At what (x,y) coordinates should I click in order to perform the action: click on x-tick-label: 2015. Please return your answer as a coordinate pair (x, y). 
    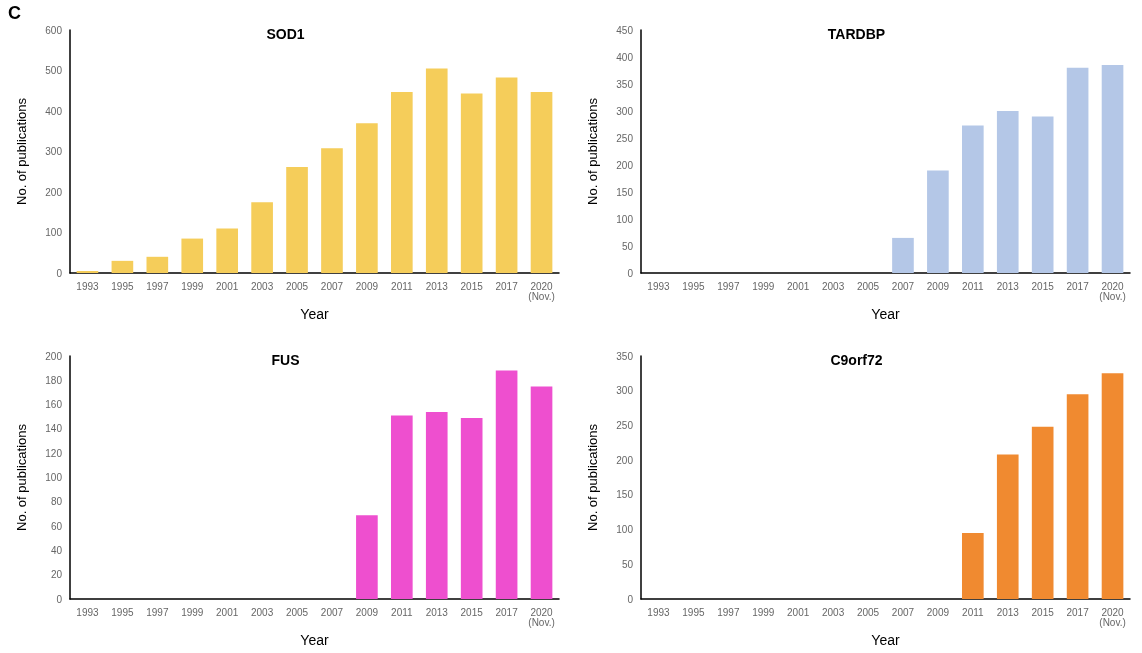
    Looking at the image, I should click on (1043, 286).